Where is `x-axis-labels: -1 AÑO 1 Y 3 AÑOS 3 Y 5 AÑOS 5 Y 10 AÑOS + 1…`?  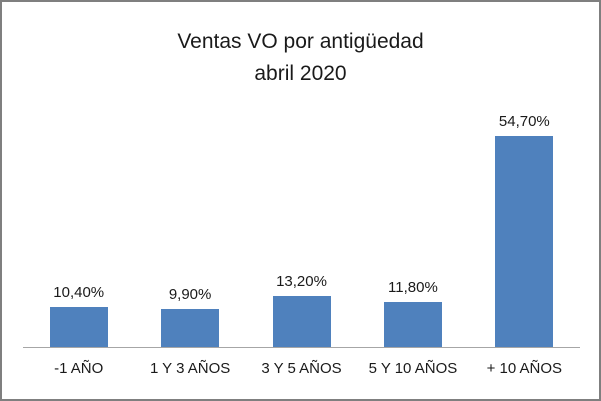
x-axis-labels: -1 AÑO 1 Y 3 AÑOS 3 Y 5 AÑOS 5 Y 10 AÑOS + 1… is located at coordinates (301, 368).